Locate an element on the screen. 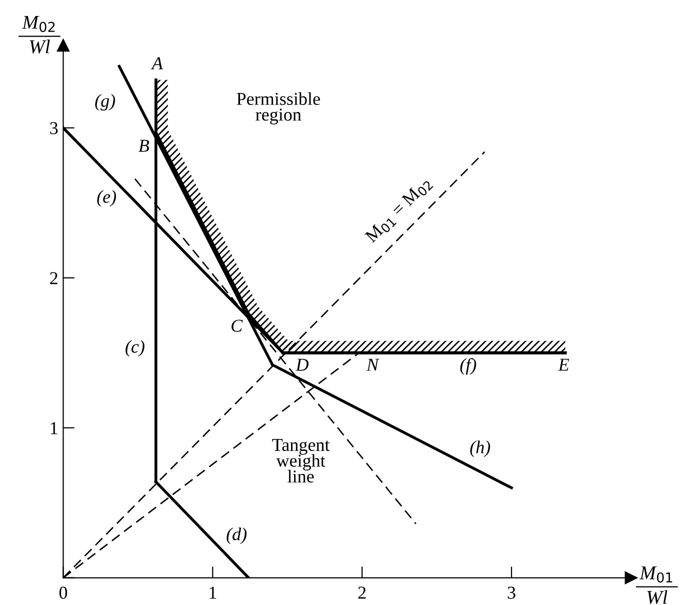 The image size is (680, 605). annotation: B is located at coordinates (144, 146).